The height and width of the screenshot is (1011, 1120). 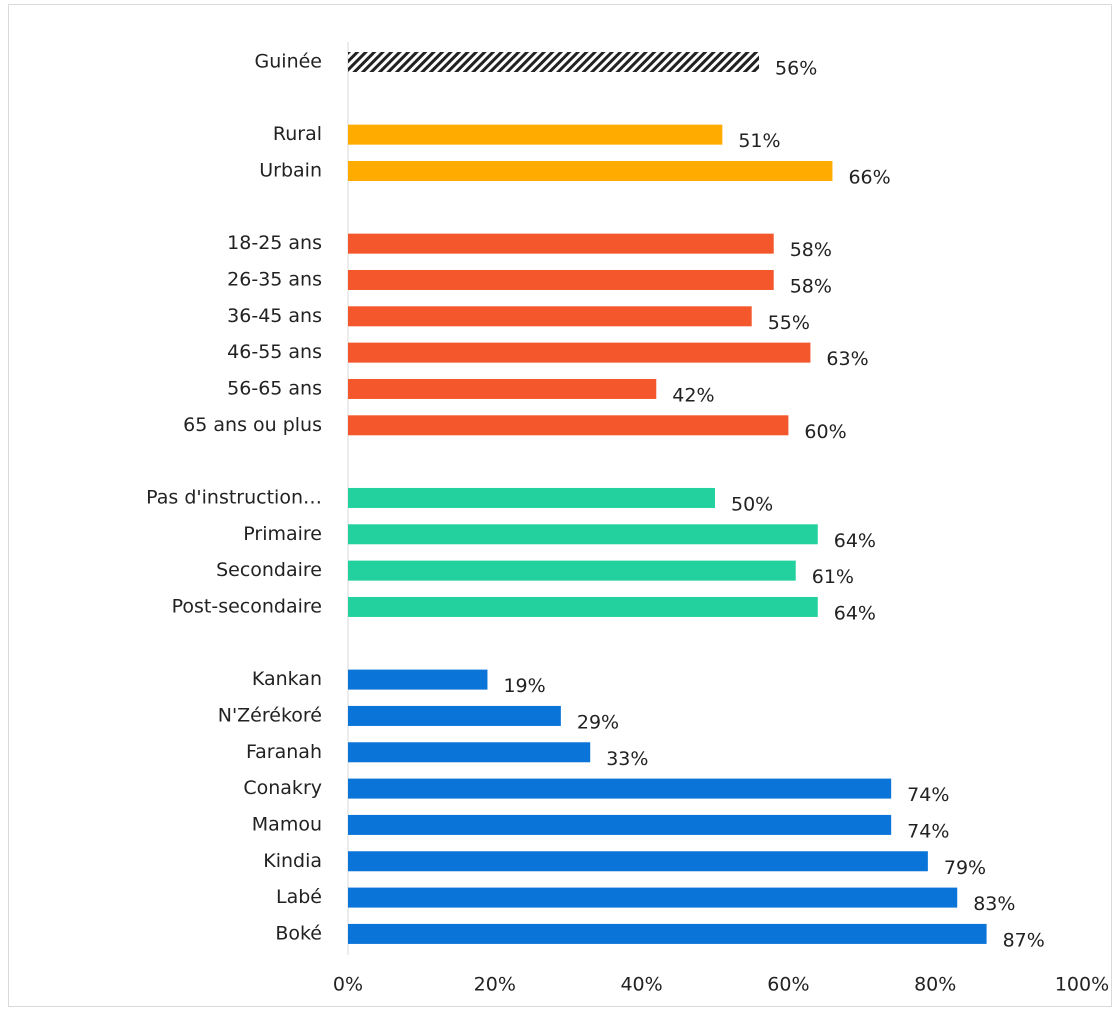 What do you see at coordinates (495, 985) in the screenshot?
I see `x-tick-label: 20%` at bounding box center [495, 985].